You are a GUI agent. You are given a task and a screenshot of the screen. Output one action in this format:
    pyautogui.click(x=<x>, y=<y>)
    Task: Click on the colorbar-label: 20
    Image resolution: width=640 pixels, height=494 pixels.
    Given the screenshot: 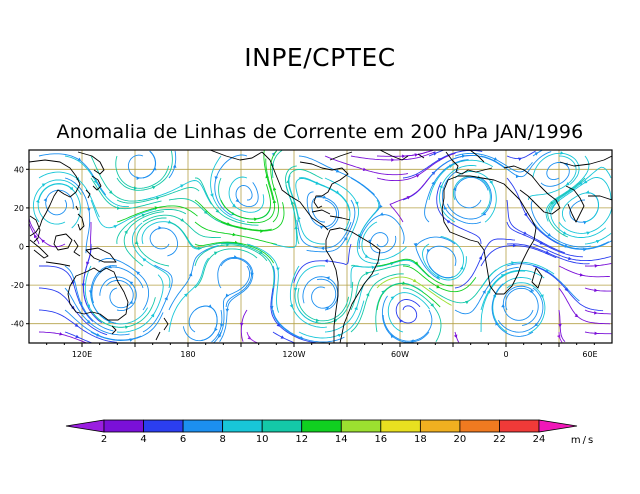 What is the action you would take?
    pyautogui.click(x=460, y=439)
    